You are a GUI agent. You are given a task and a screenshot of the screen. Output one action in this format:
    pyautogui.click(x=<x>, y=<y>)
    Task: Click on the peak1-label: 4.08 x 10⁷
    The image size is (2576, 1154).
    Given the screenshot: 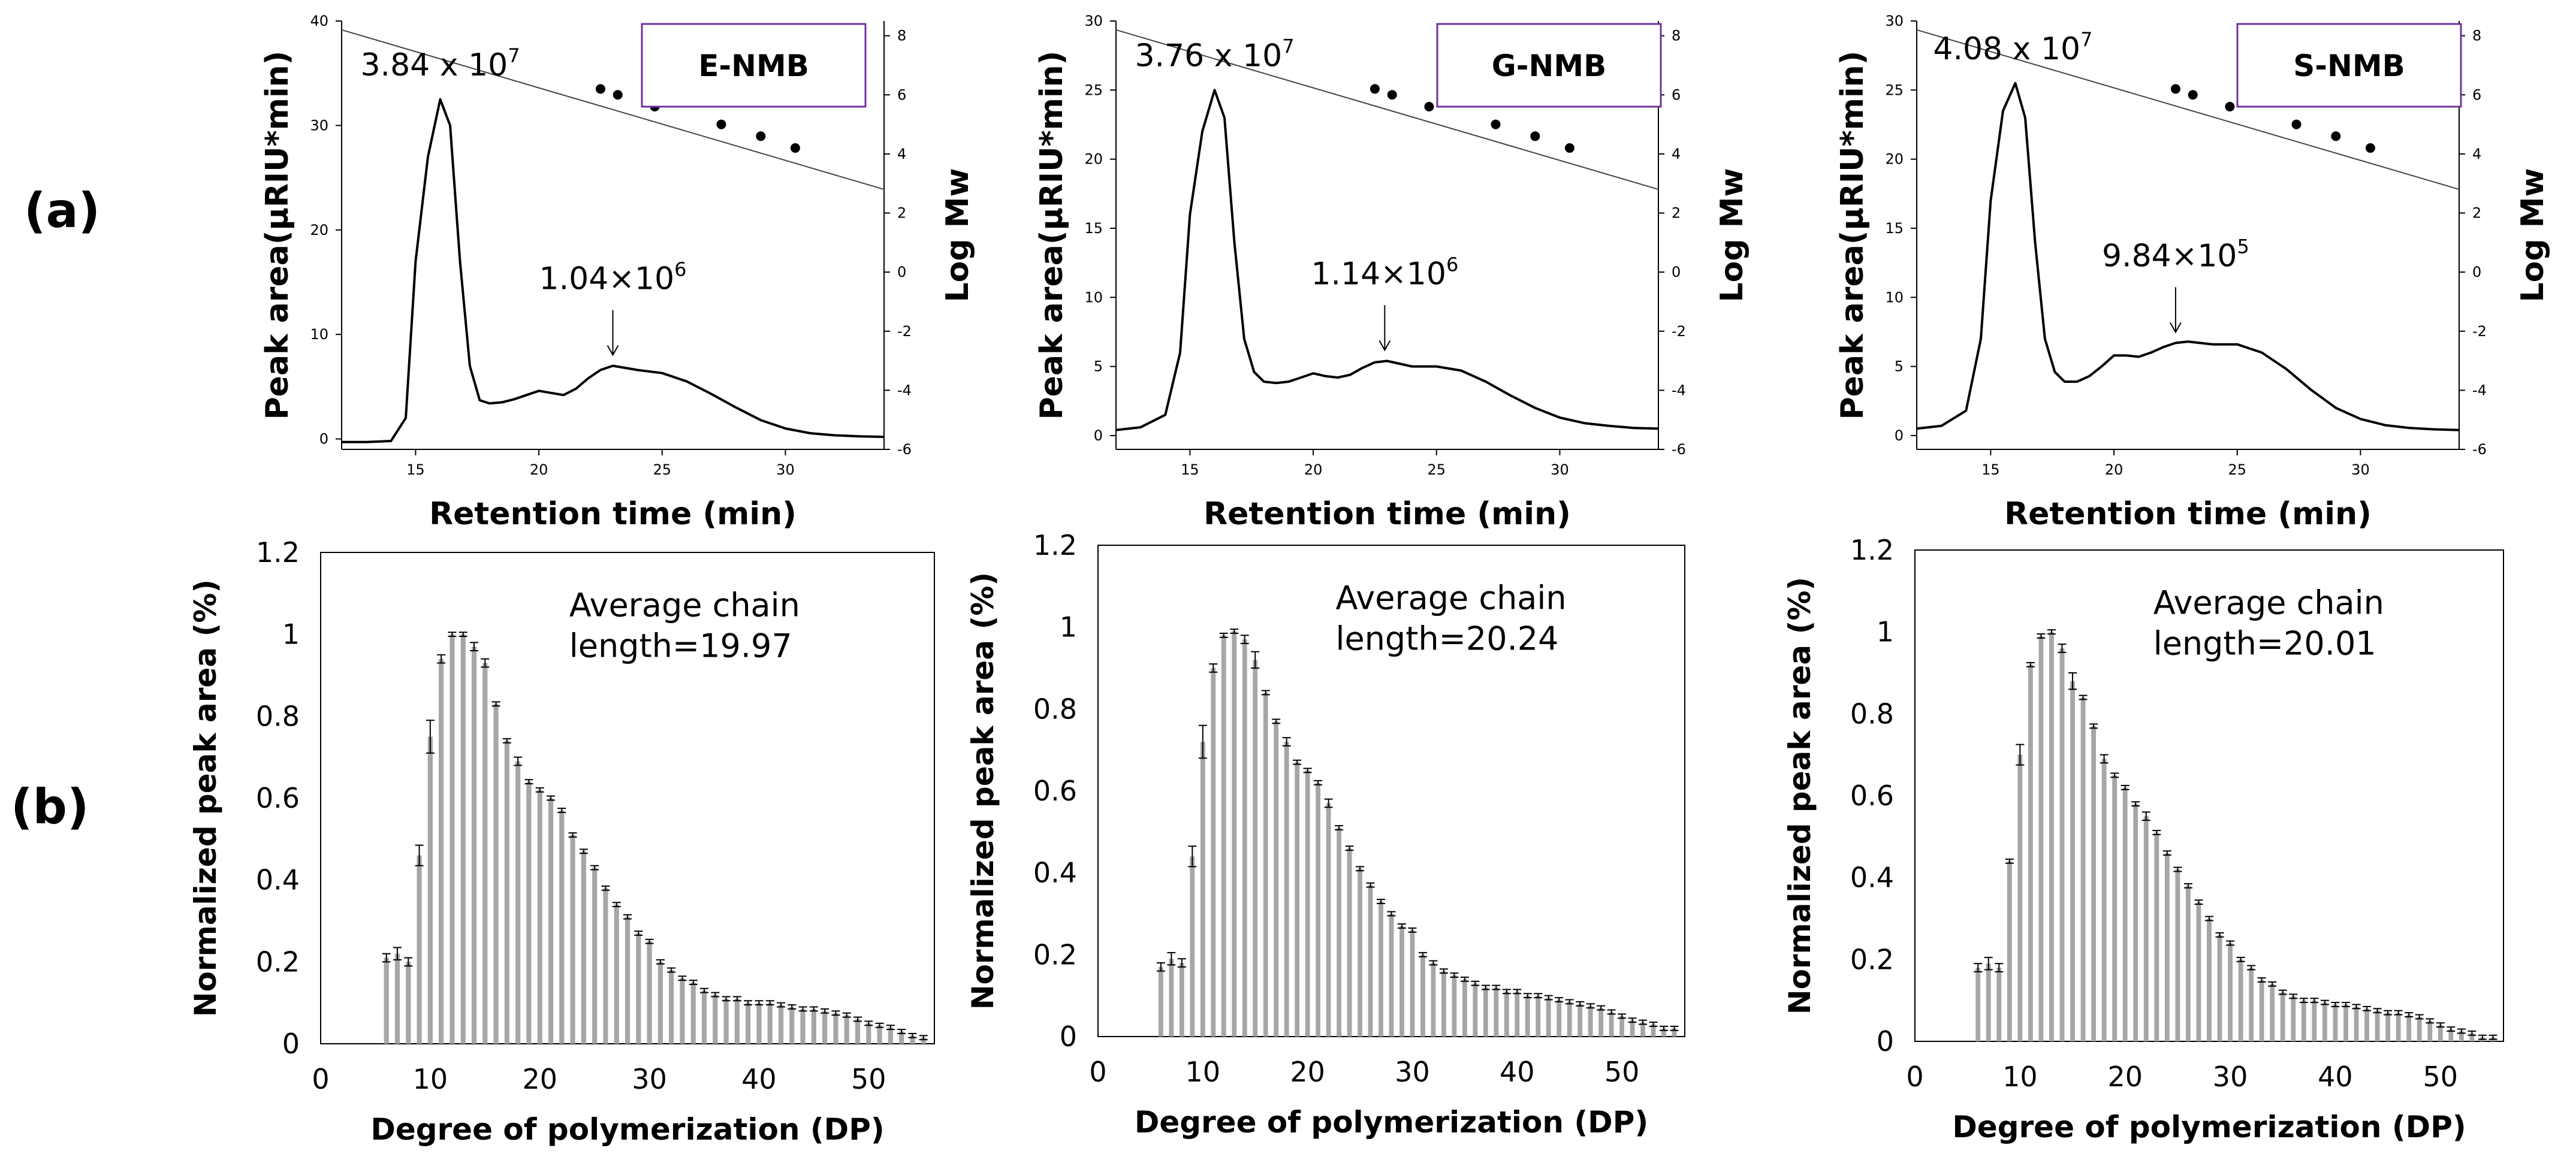 What is the action you would take?
    pyautogui.click(x=2013, y=47)
    